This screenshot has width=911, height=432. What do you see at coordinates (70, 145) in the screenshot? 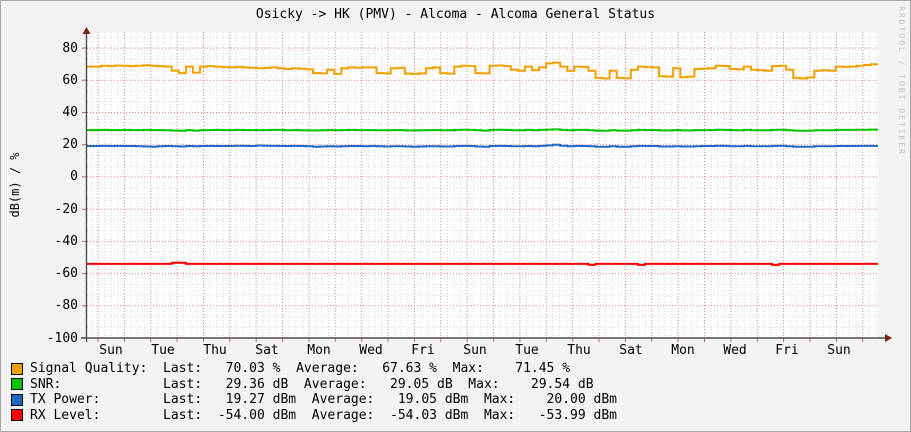
I see `y-tick-label: 20` at bounding box center [70, 145].